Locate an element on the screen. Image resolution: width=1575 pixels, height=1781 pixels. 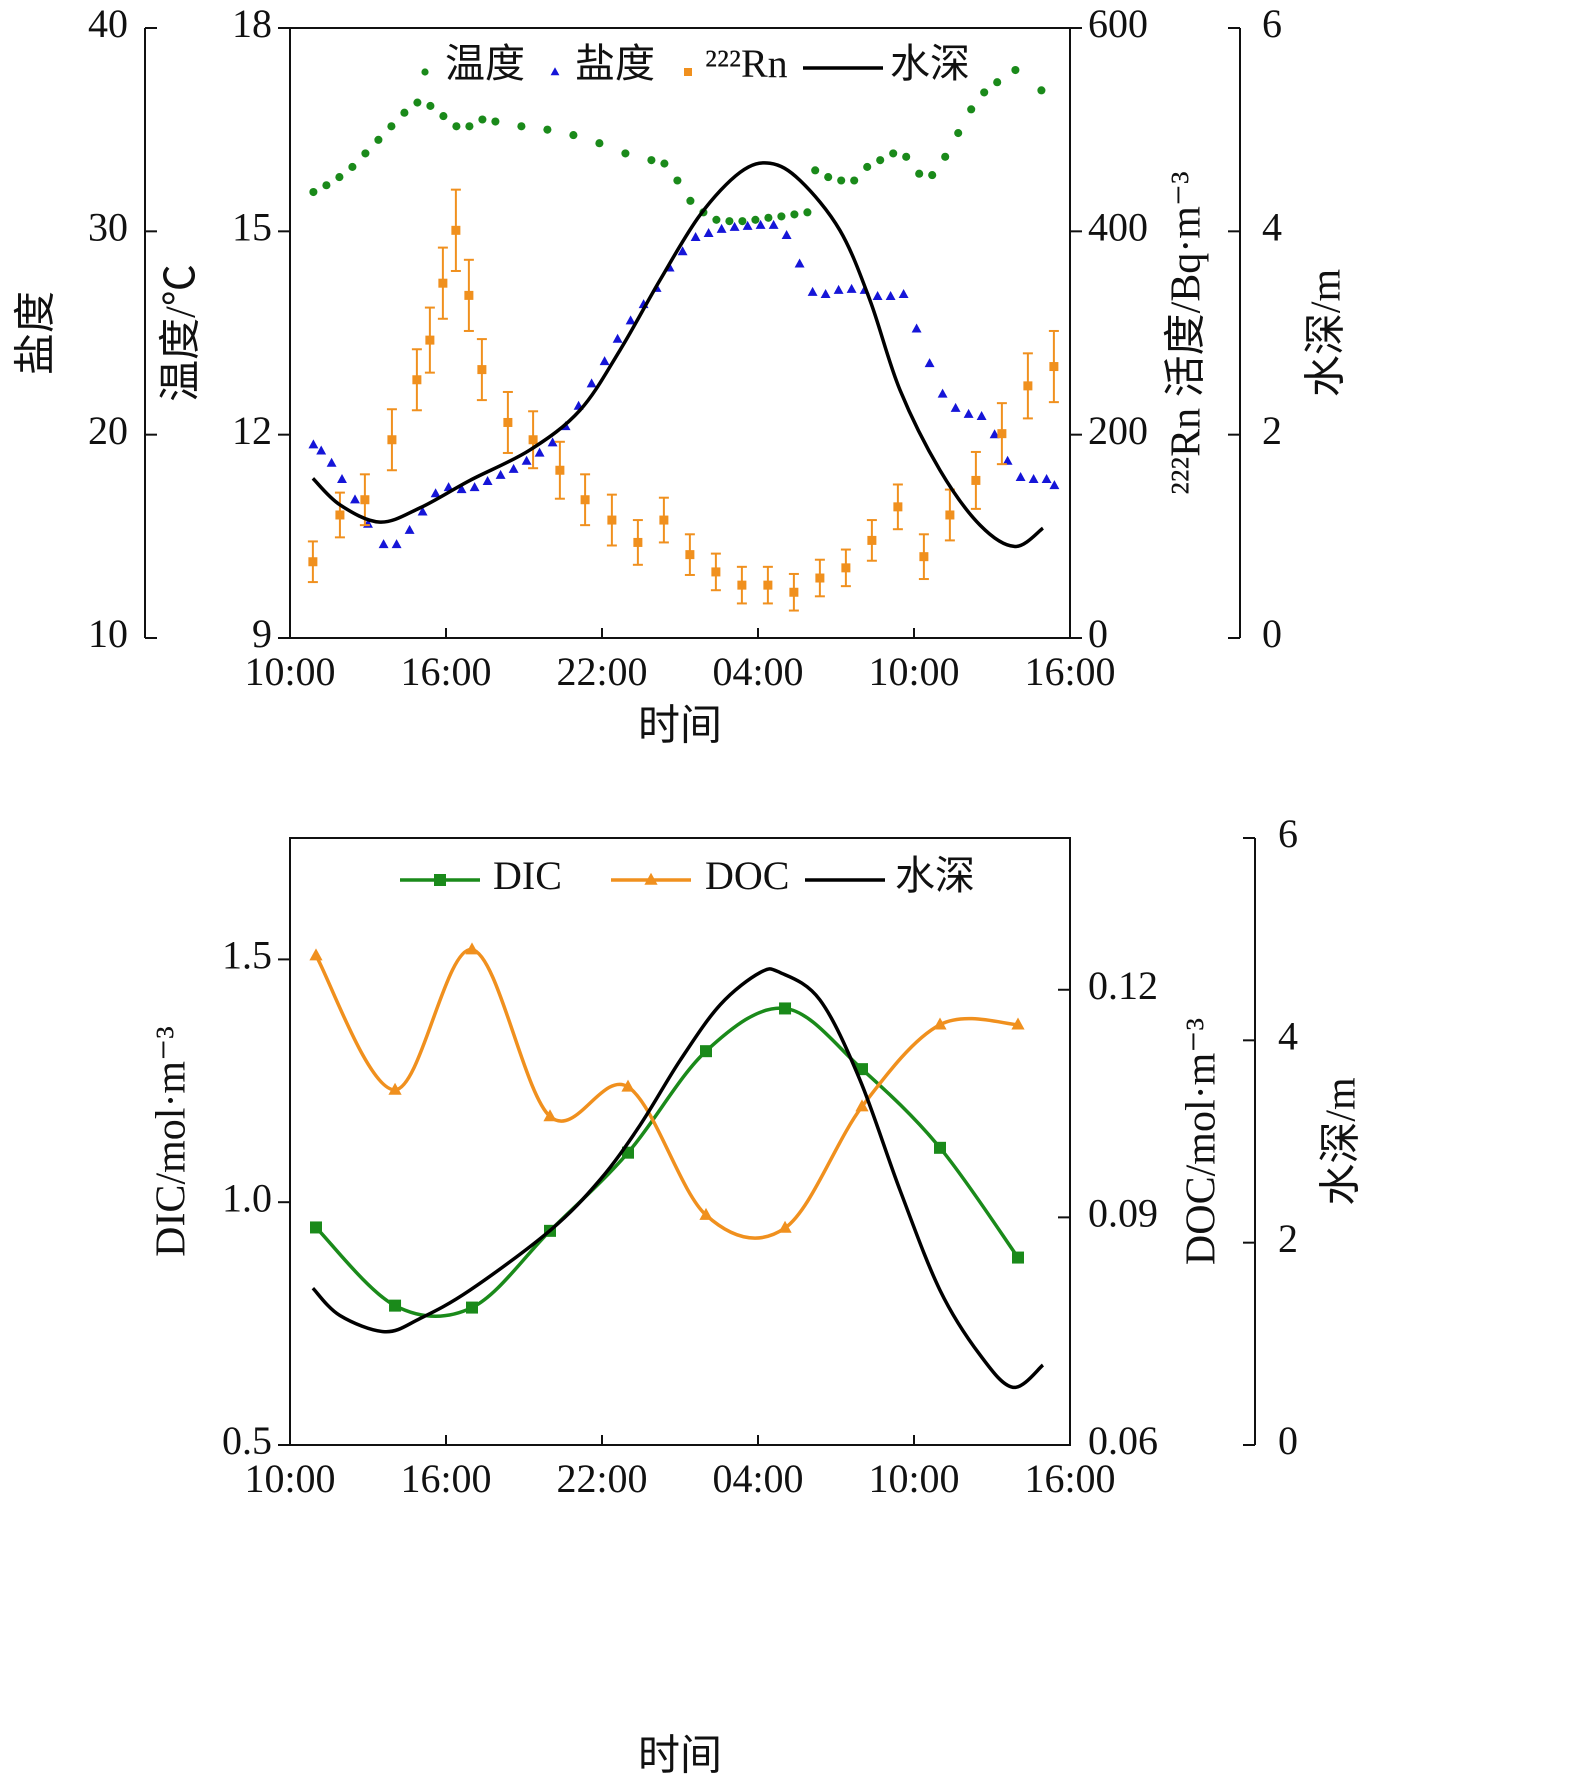
y-tick-label: 1.0 is located at coordinates (247, 1197).